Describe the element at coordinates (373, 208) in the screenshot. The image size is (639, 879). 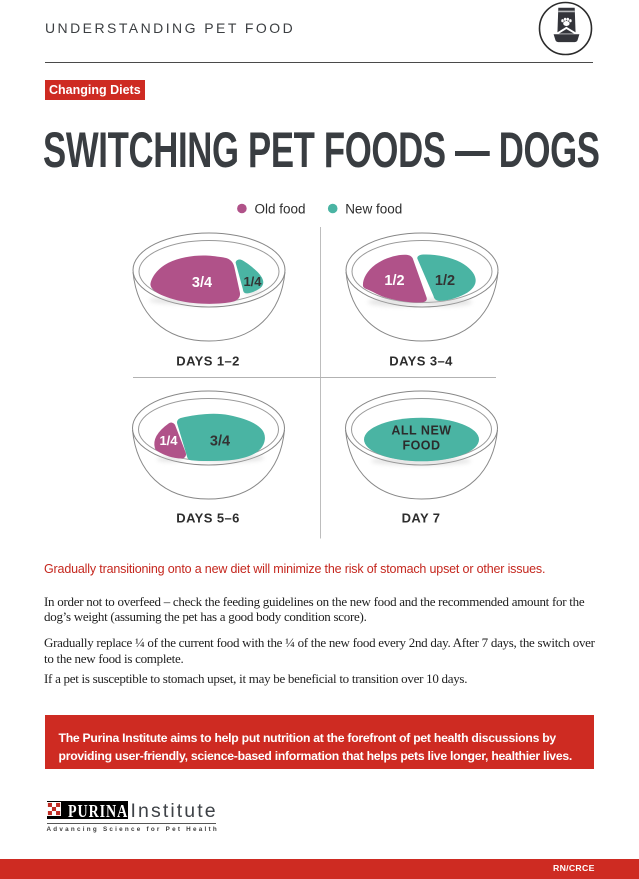
I see `svg-text: New food` at that location.